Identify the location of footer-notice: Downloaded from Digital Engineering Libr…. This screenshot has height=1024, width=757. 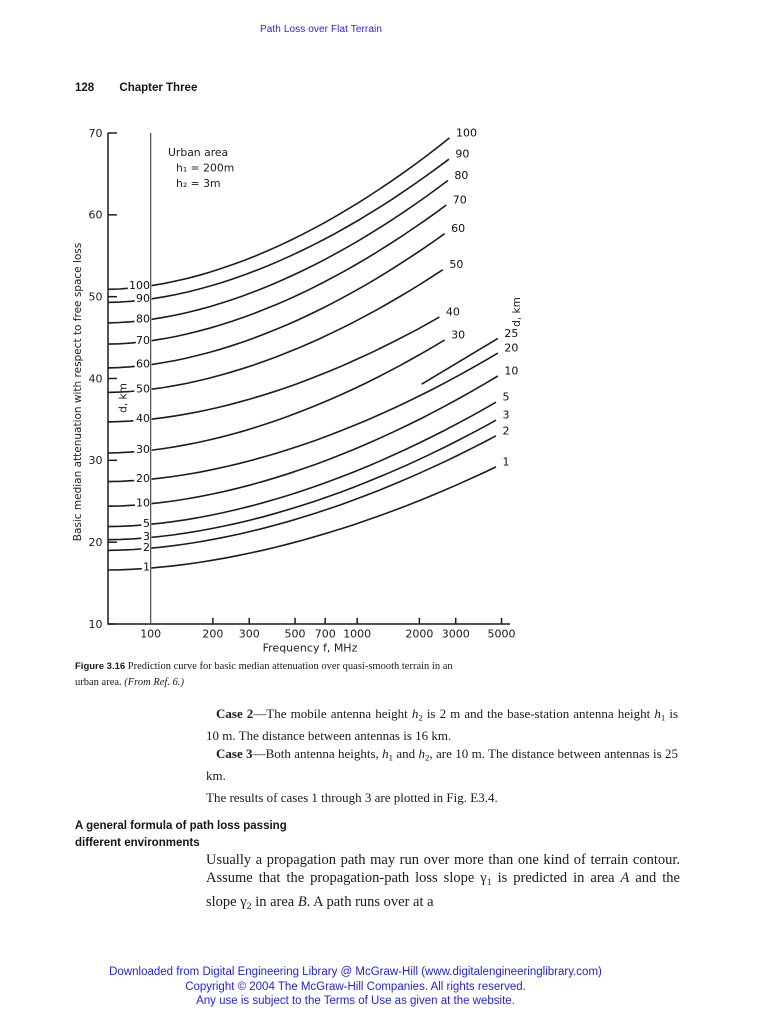
(355, 987).